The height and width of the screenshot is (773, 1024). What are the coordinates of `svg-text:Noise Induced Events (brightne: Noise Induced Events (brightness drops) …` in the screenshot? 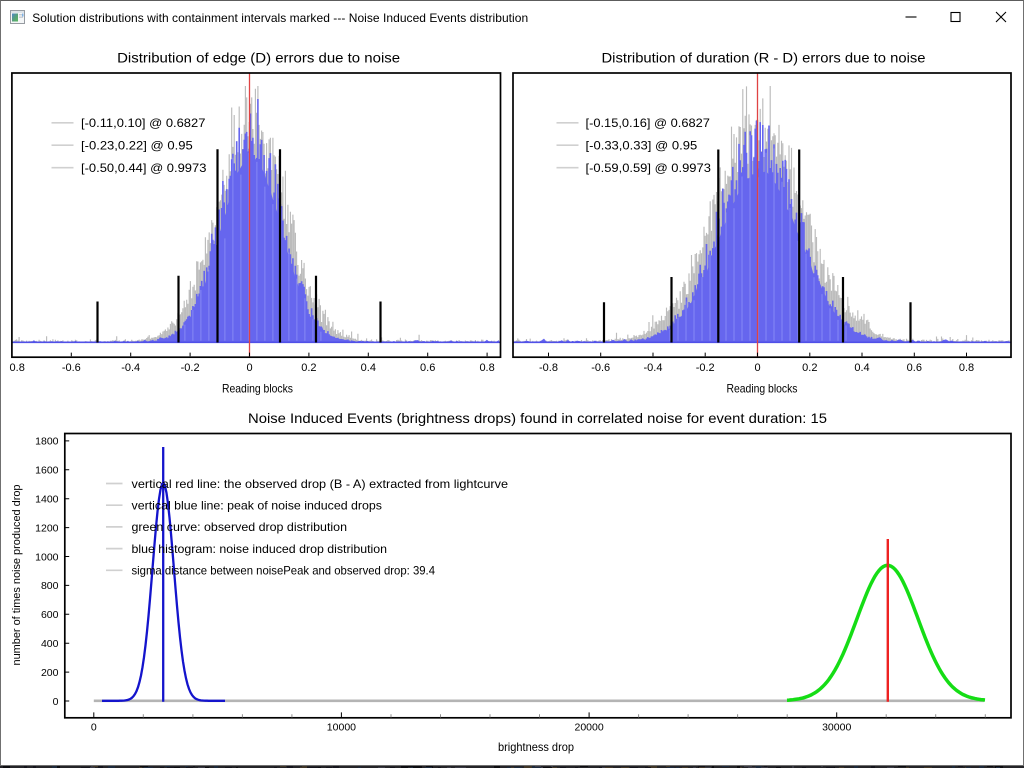 It's located at (537, 418).